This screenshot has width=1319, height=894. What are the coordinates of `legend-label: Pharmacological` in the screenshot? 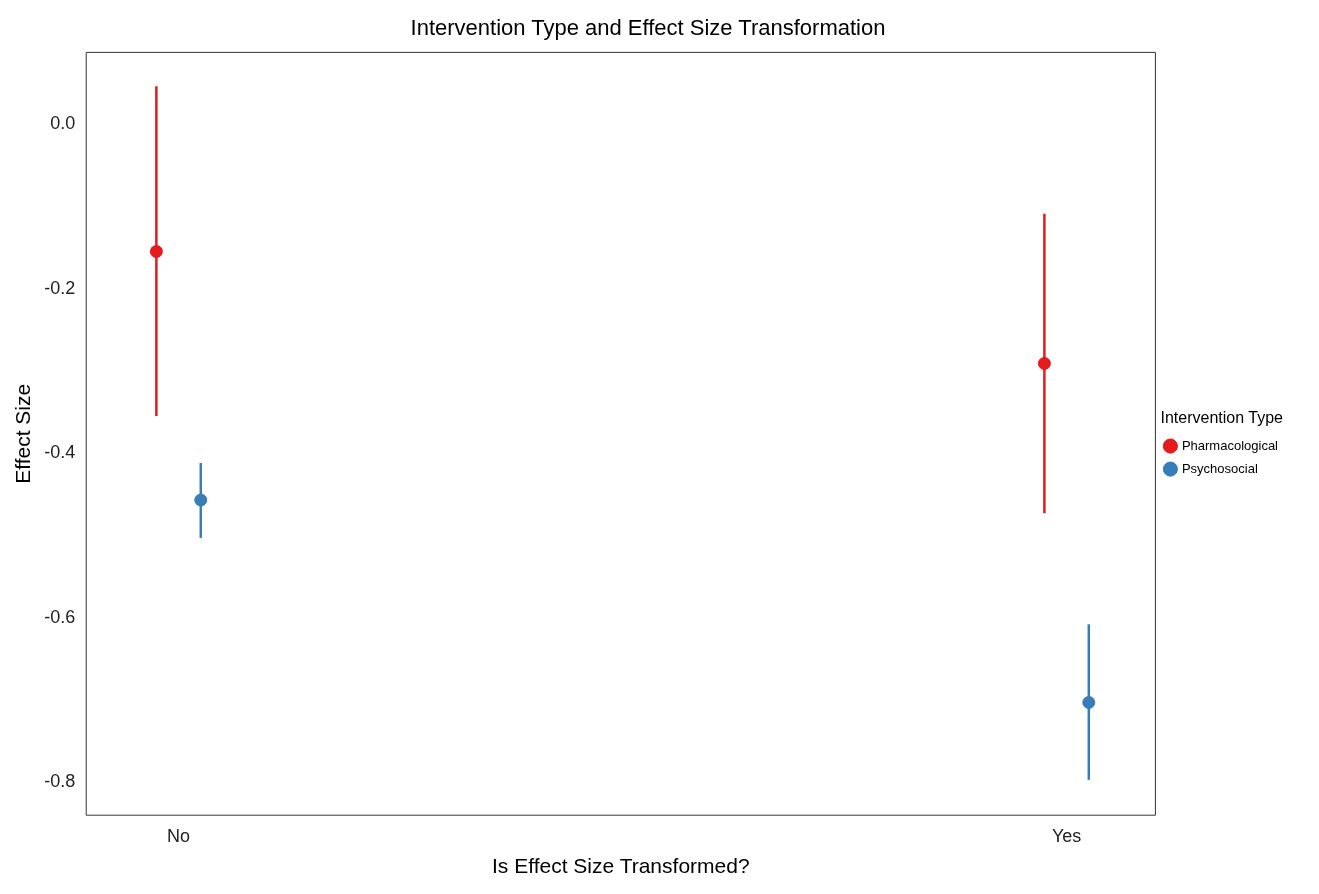 It's located at (1230, 445).